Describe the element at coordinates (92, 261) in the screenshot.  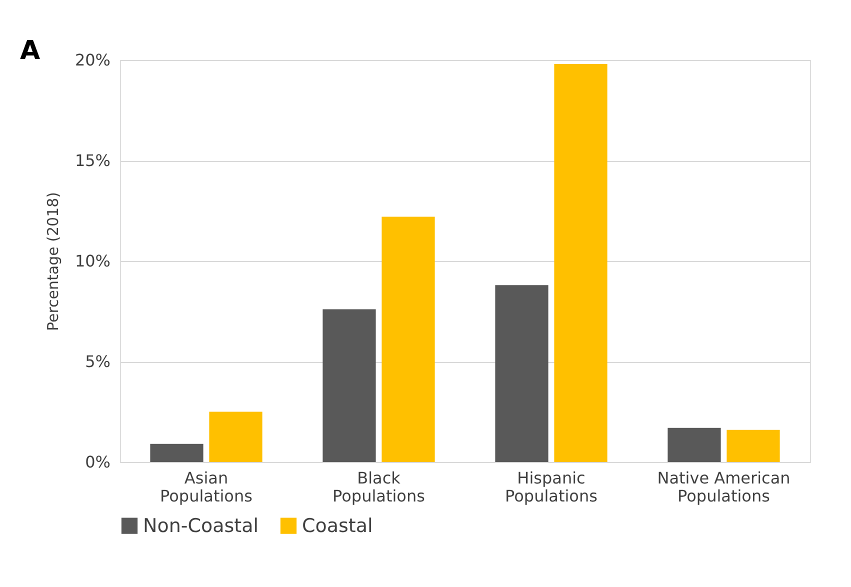
I see `y-tick-label: 10%` at that location.